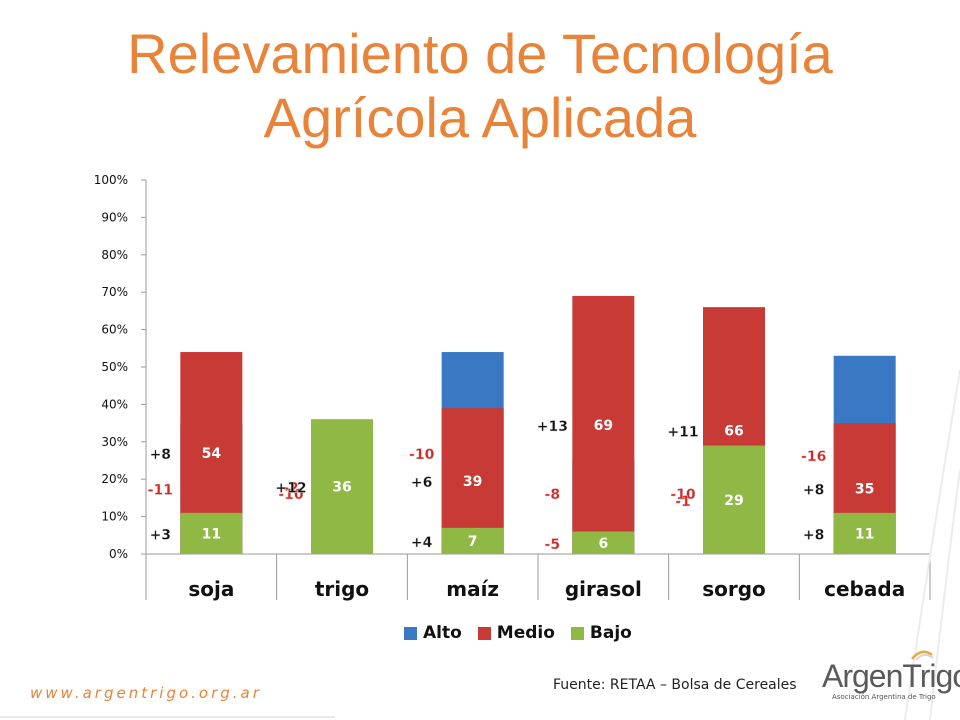  I want to click on x-category-label: trigo, so click(342, 589).